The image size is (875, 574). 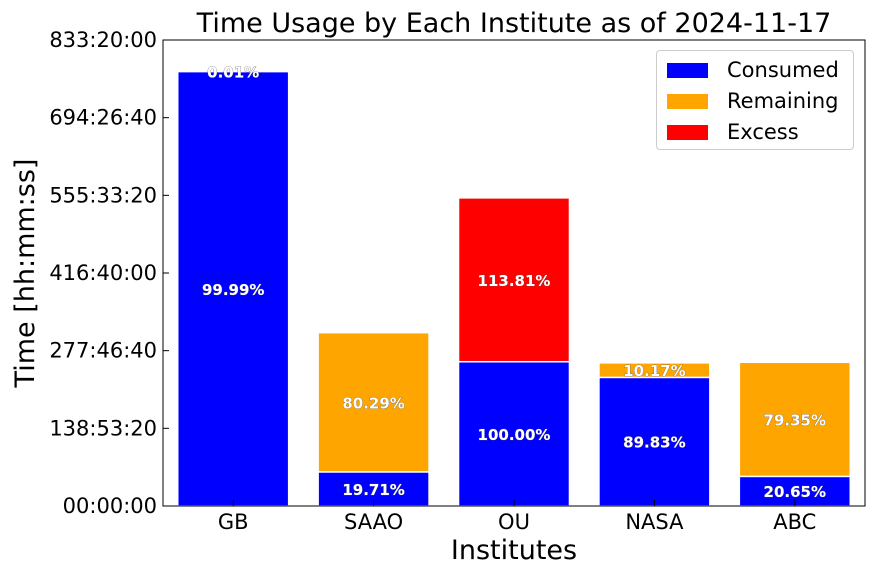 I want to click on bar-nasa-consumed, so click(x=654, y=441).